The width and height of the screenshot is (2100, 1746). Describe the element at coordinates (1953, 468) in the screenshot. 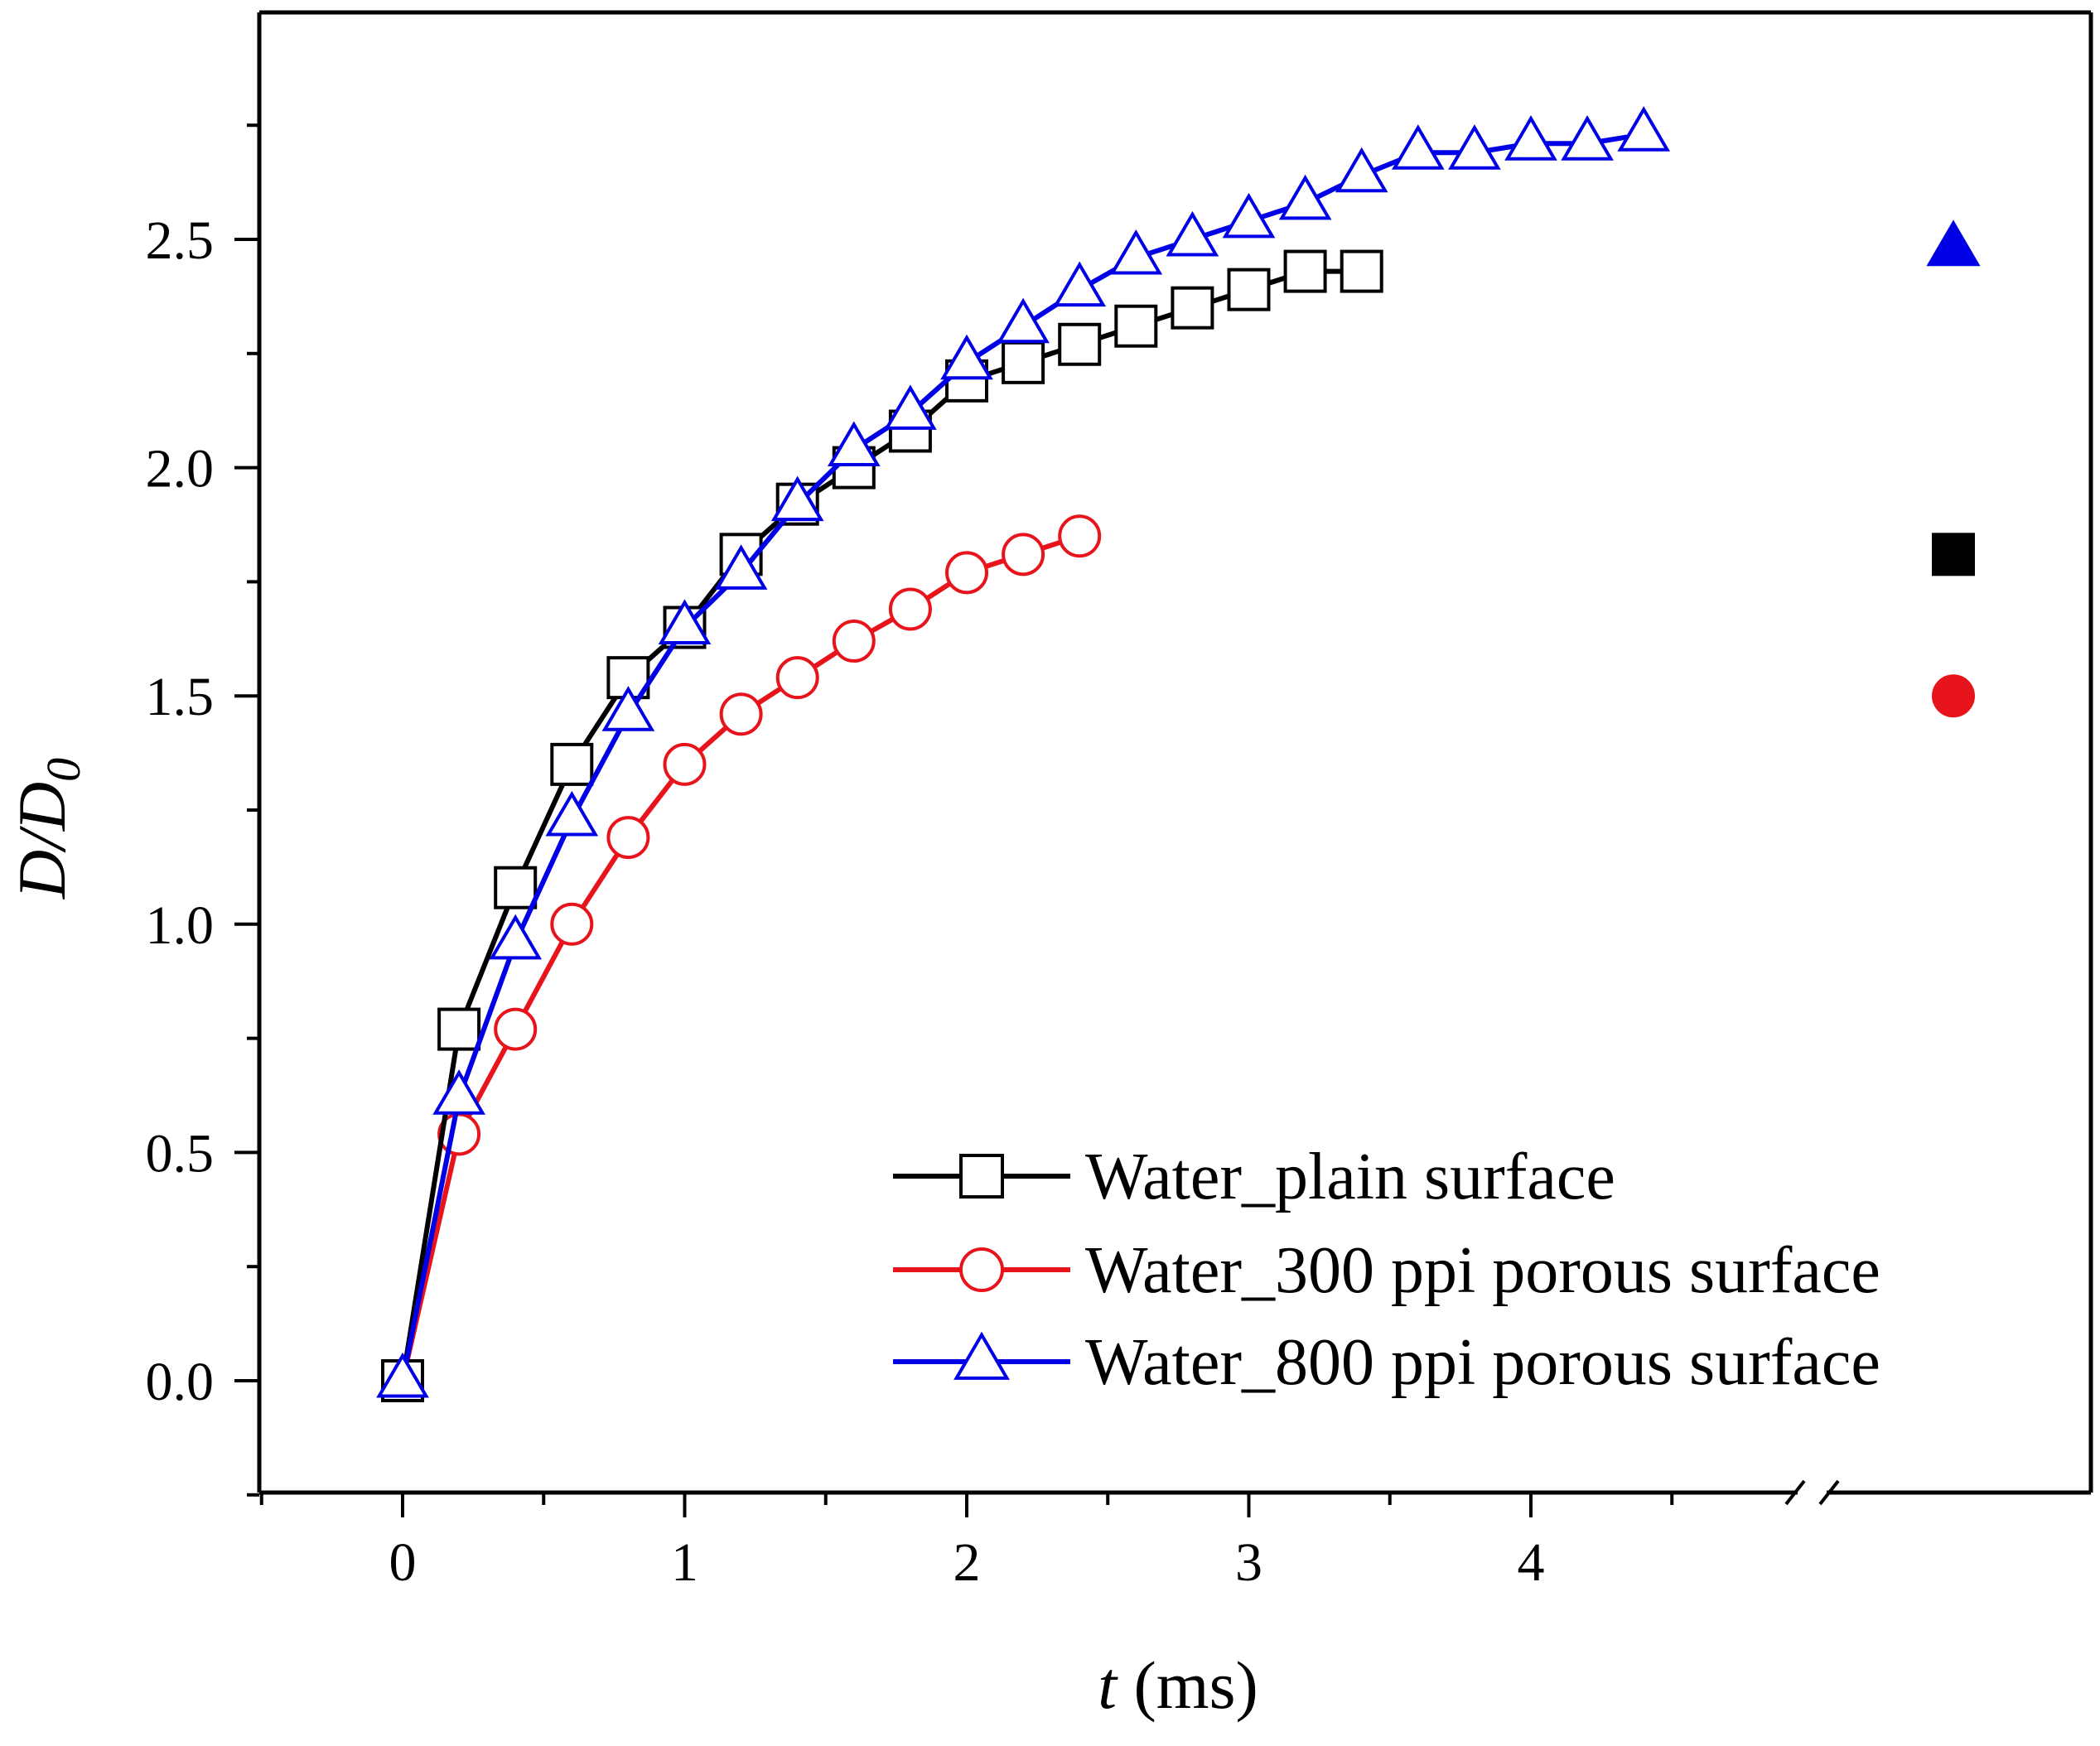

I see `break-markers` at that location.